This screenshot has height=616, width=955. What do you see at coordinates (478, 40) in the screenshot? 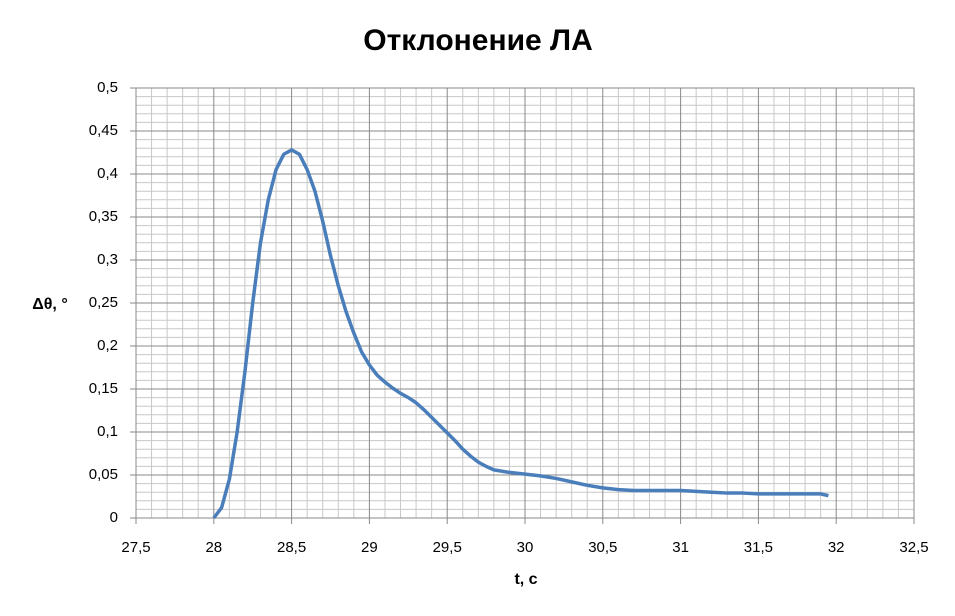
I see `chart-title: Отклонение ЛА` at bounding box center [478, 40].